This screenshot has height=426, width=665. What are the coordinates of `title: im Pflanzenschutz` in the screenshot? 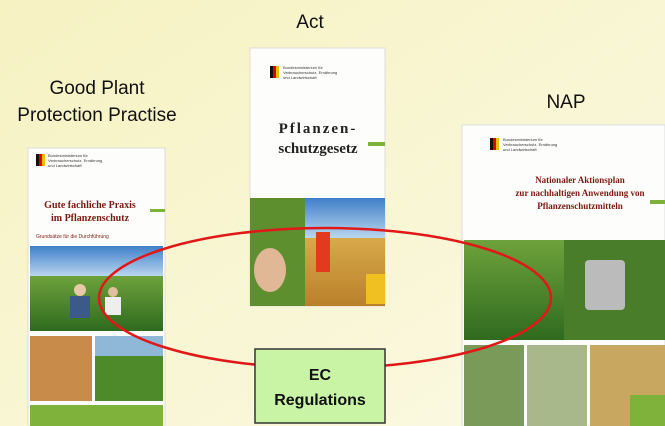 It's located at (90, 218).